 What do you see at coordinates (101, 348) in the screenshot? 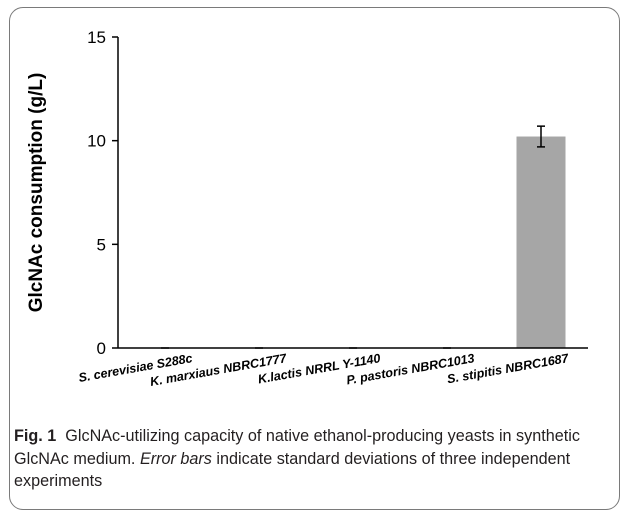
I see `y-tick-label: 0` at bounding box center [101, 348].